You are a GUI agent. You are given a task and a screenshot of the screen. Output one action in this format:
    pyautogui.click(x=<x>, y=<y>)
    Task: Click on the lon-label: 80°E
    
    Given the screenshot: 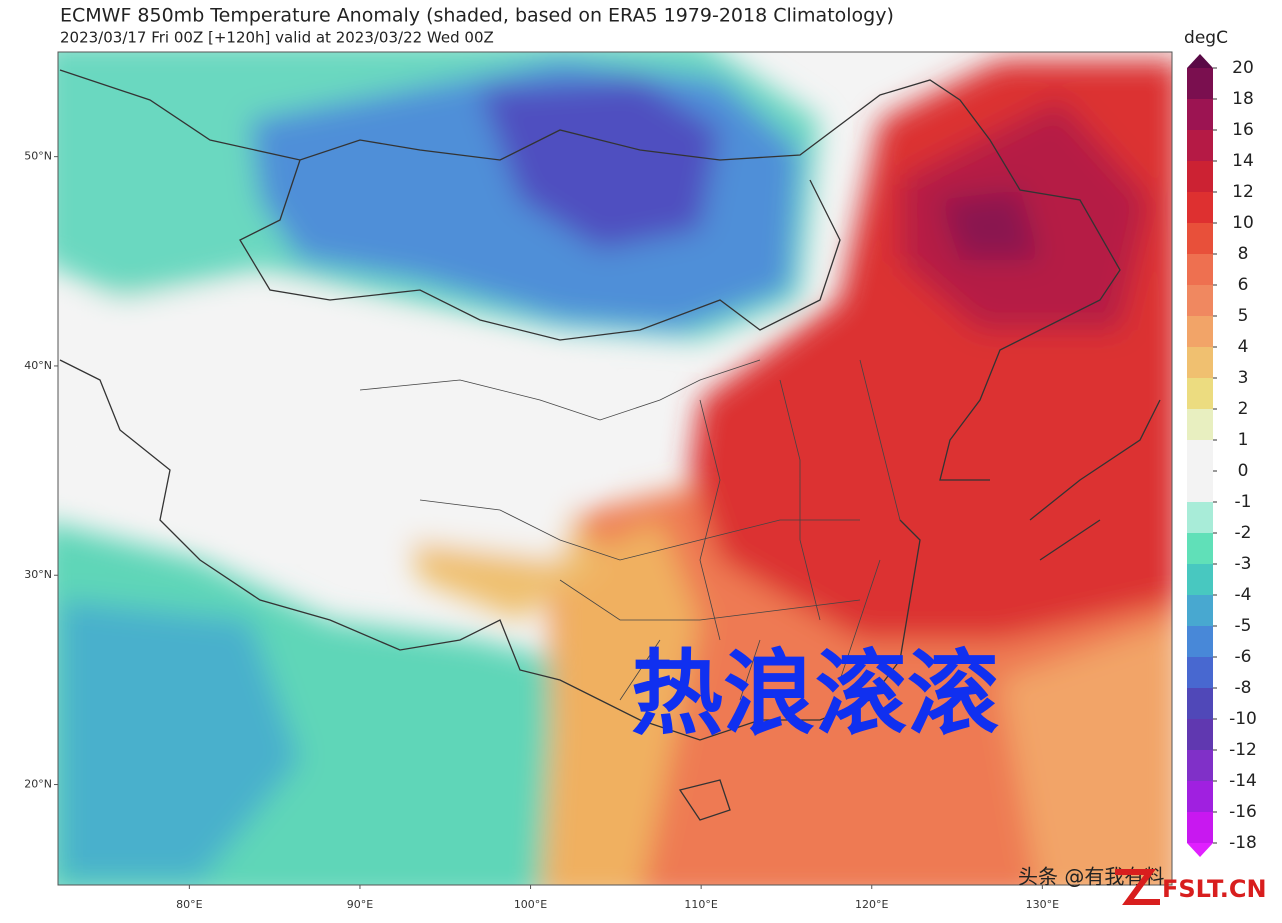 What is the action you would take?
    pyautogui.click(x=189, y=904)
    